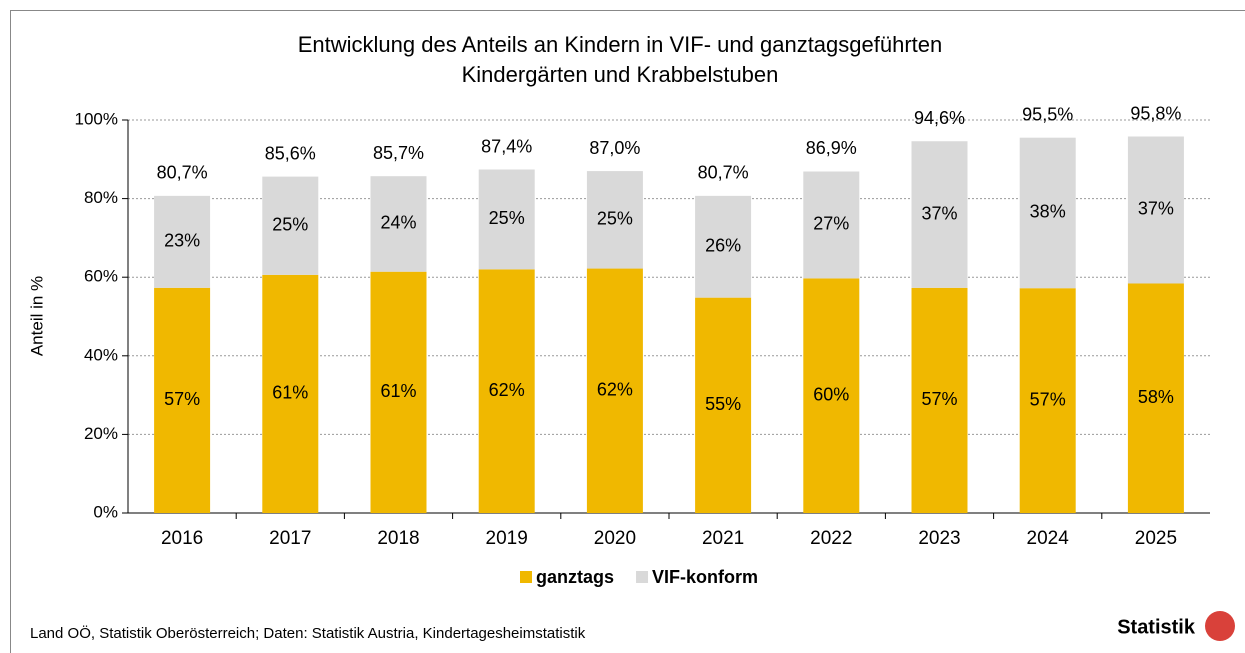  What do you see at coordinates (620, 74) in the screenshot?
I see `chart-subtitle: Kindergärten und Krabbelstuben` at bounding box center [620, 74].